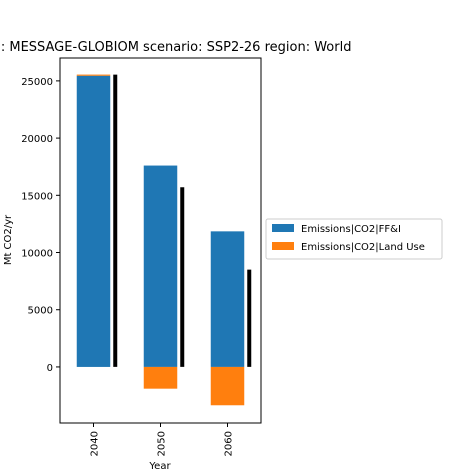 Image resolution: width=474 pixels, height=474 pixels. I want to click on bar-land-use-2050, so click(160, 377).